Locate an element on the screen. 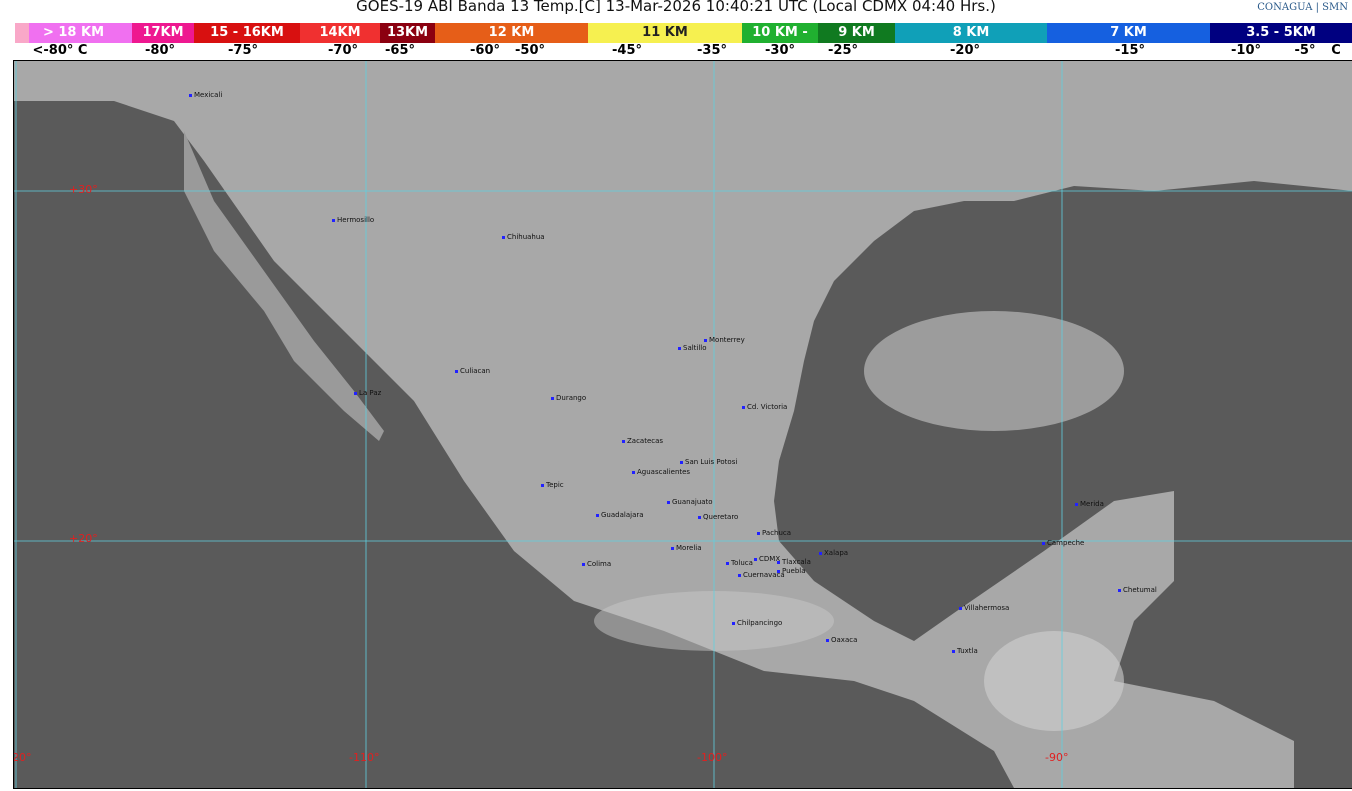 The width and height of the screenshot is (1352, 791). legend-temp: -10° is located at coordinates (1246, 50).